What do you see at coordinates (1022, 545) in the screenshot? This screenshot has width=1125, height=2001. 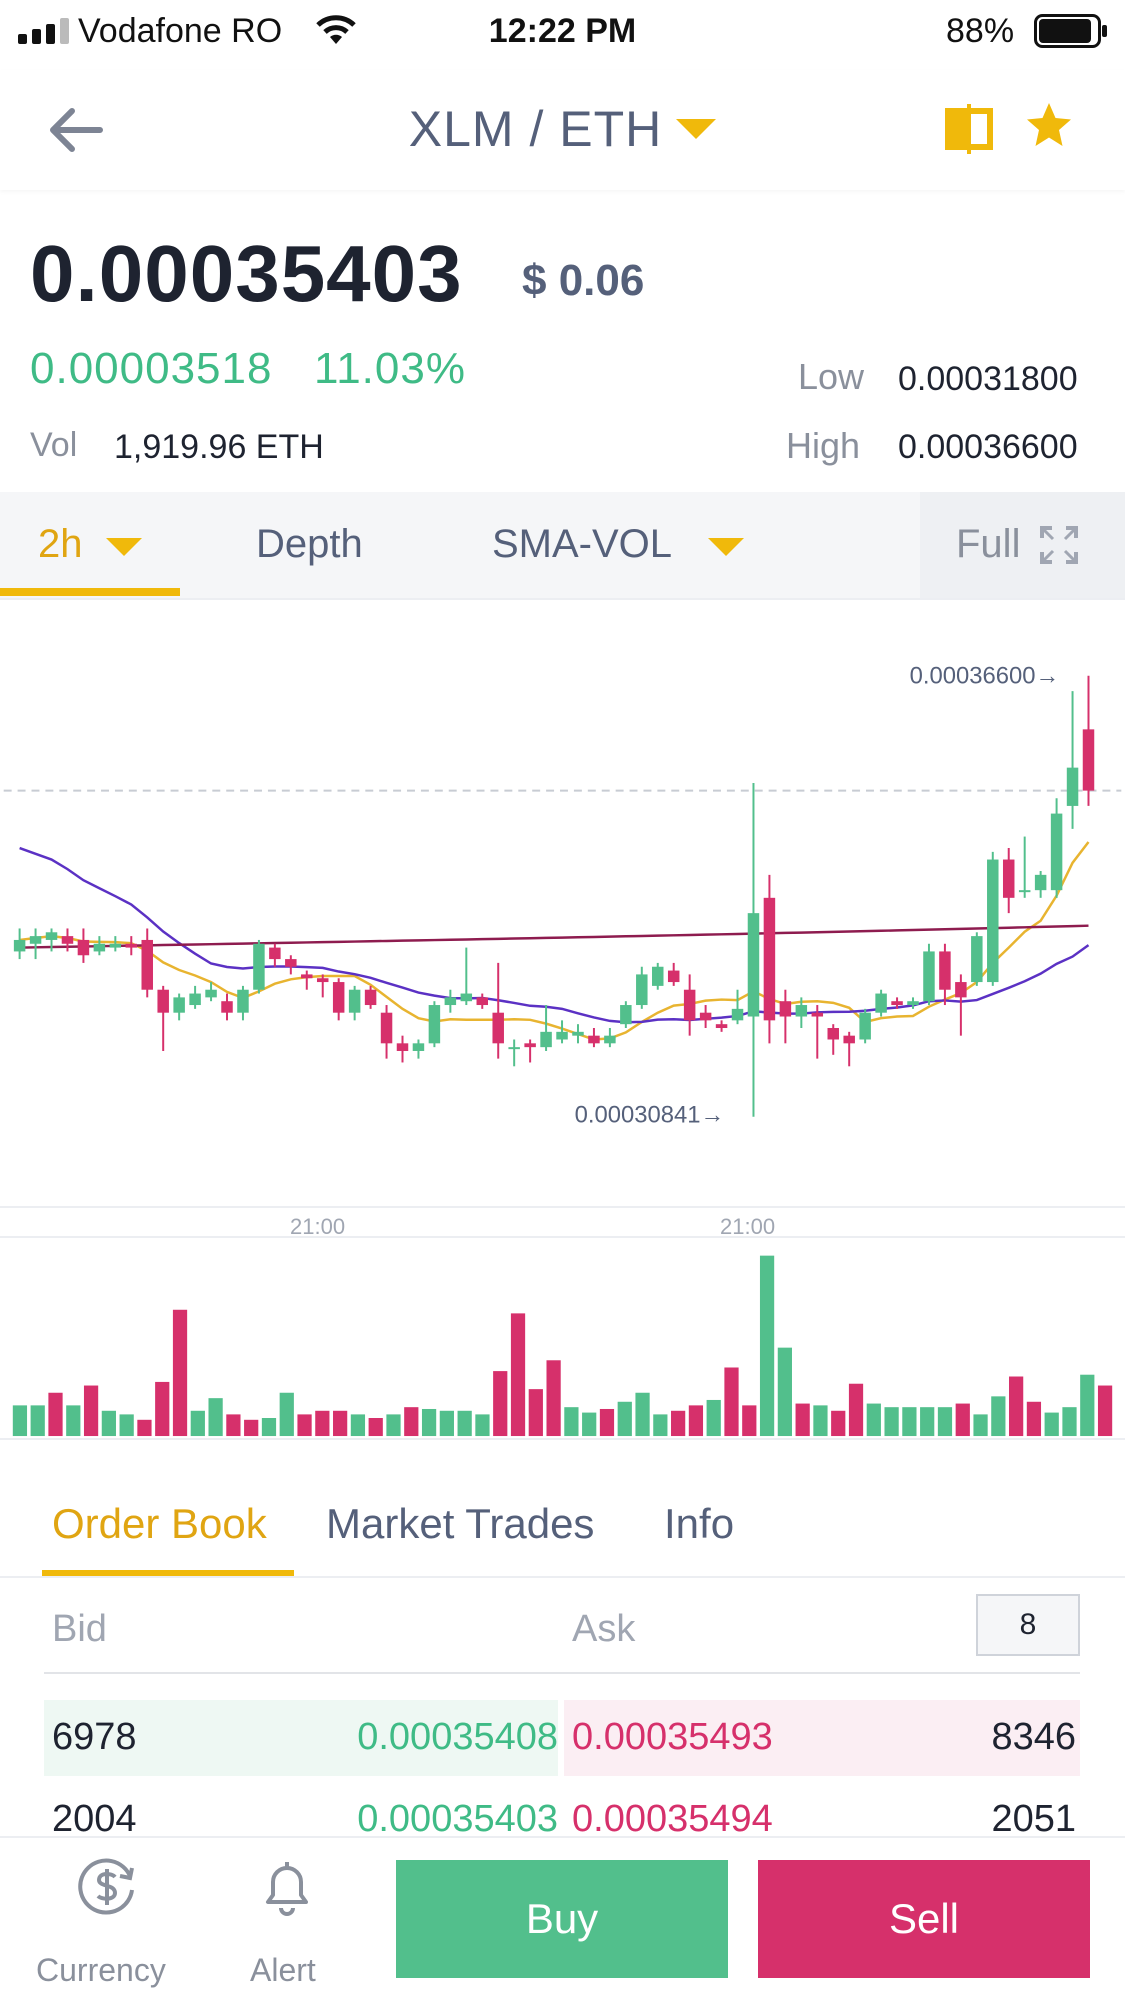 I see `fullscreen-button` at bounding box center [1022, 545].